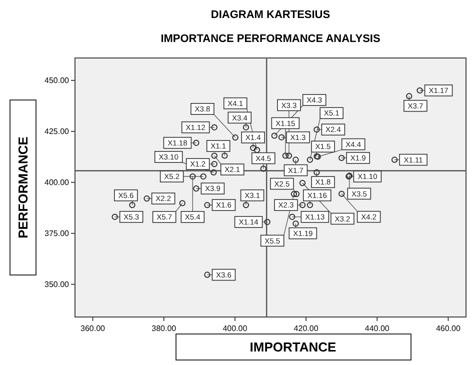  I want to click on chart-subtitle: IMPORTANCE PERFORMANCE ANALYSIS, so click(270, 39).